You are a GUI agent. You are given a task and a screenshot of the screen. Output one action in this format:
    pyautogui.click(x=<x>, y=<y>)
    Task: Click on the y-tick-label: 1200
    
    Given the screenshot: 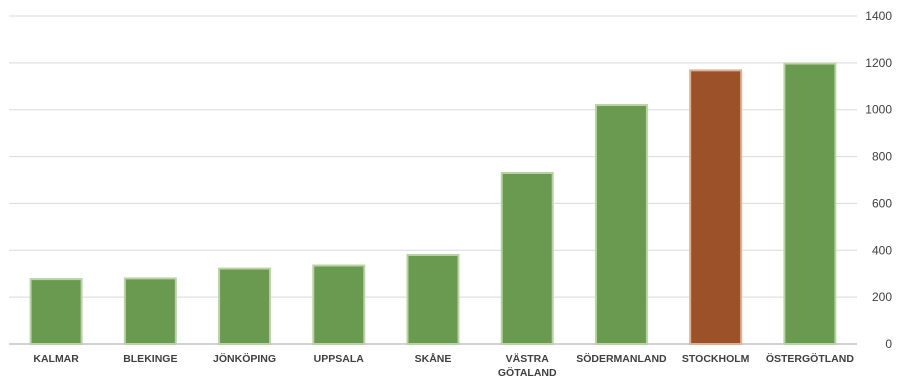 What is the action you would take?
    pyautogui.click(x=878, y=63)
    